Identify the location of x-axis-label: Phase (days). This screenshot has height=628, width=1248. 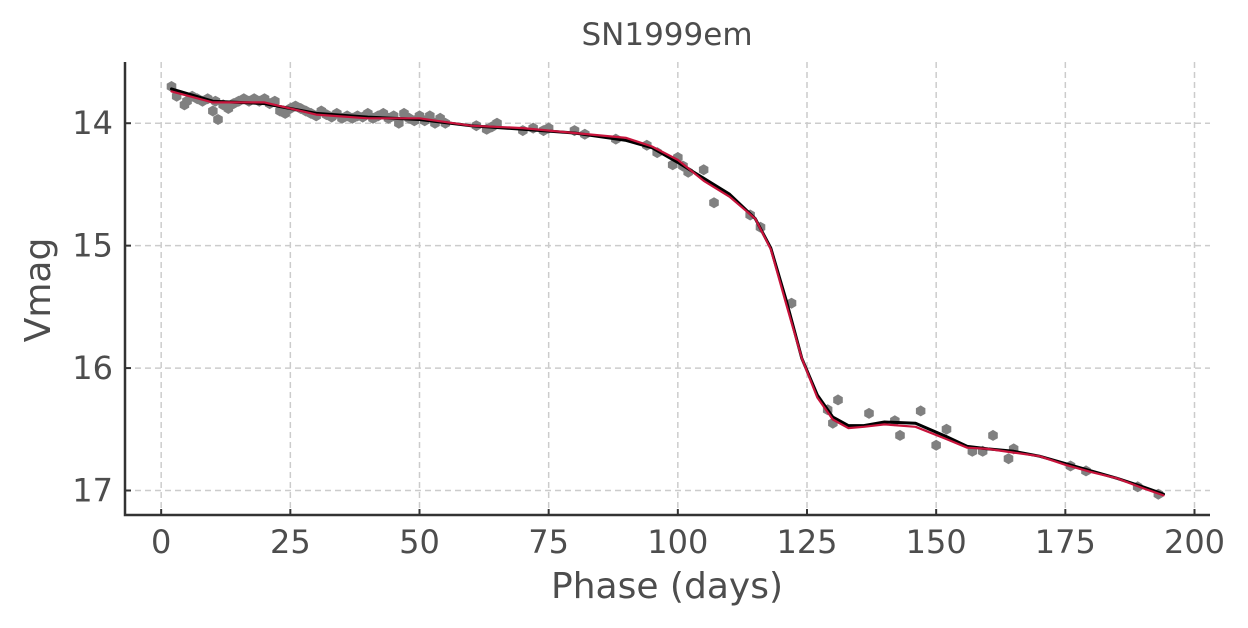
(667, 586).